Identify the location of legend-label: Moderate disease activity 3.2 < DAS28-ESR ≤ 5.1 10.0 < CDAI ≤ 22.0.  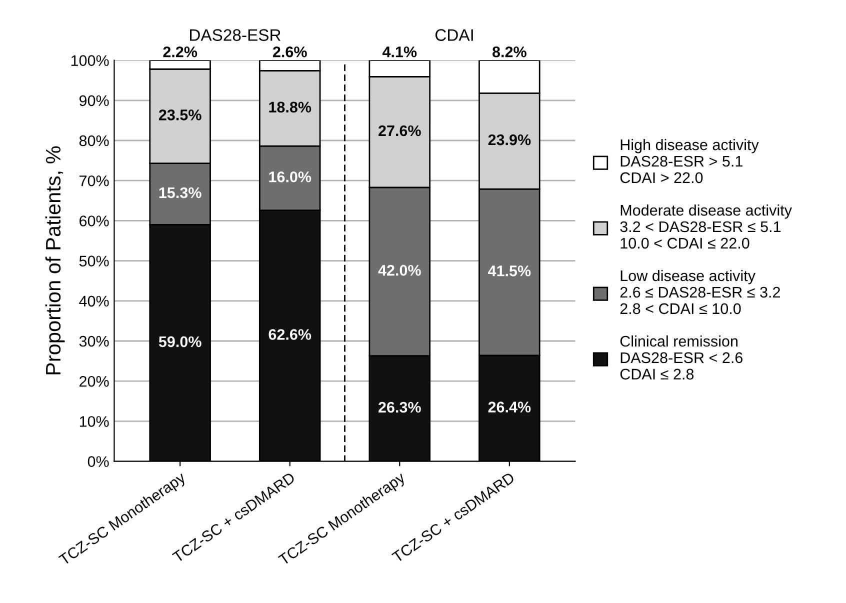
(706, 226).